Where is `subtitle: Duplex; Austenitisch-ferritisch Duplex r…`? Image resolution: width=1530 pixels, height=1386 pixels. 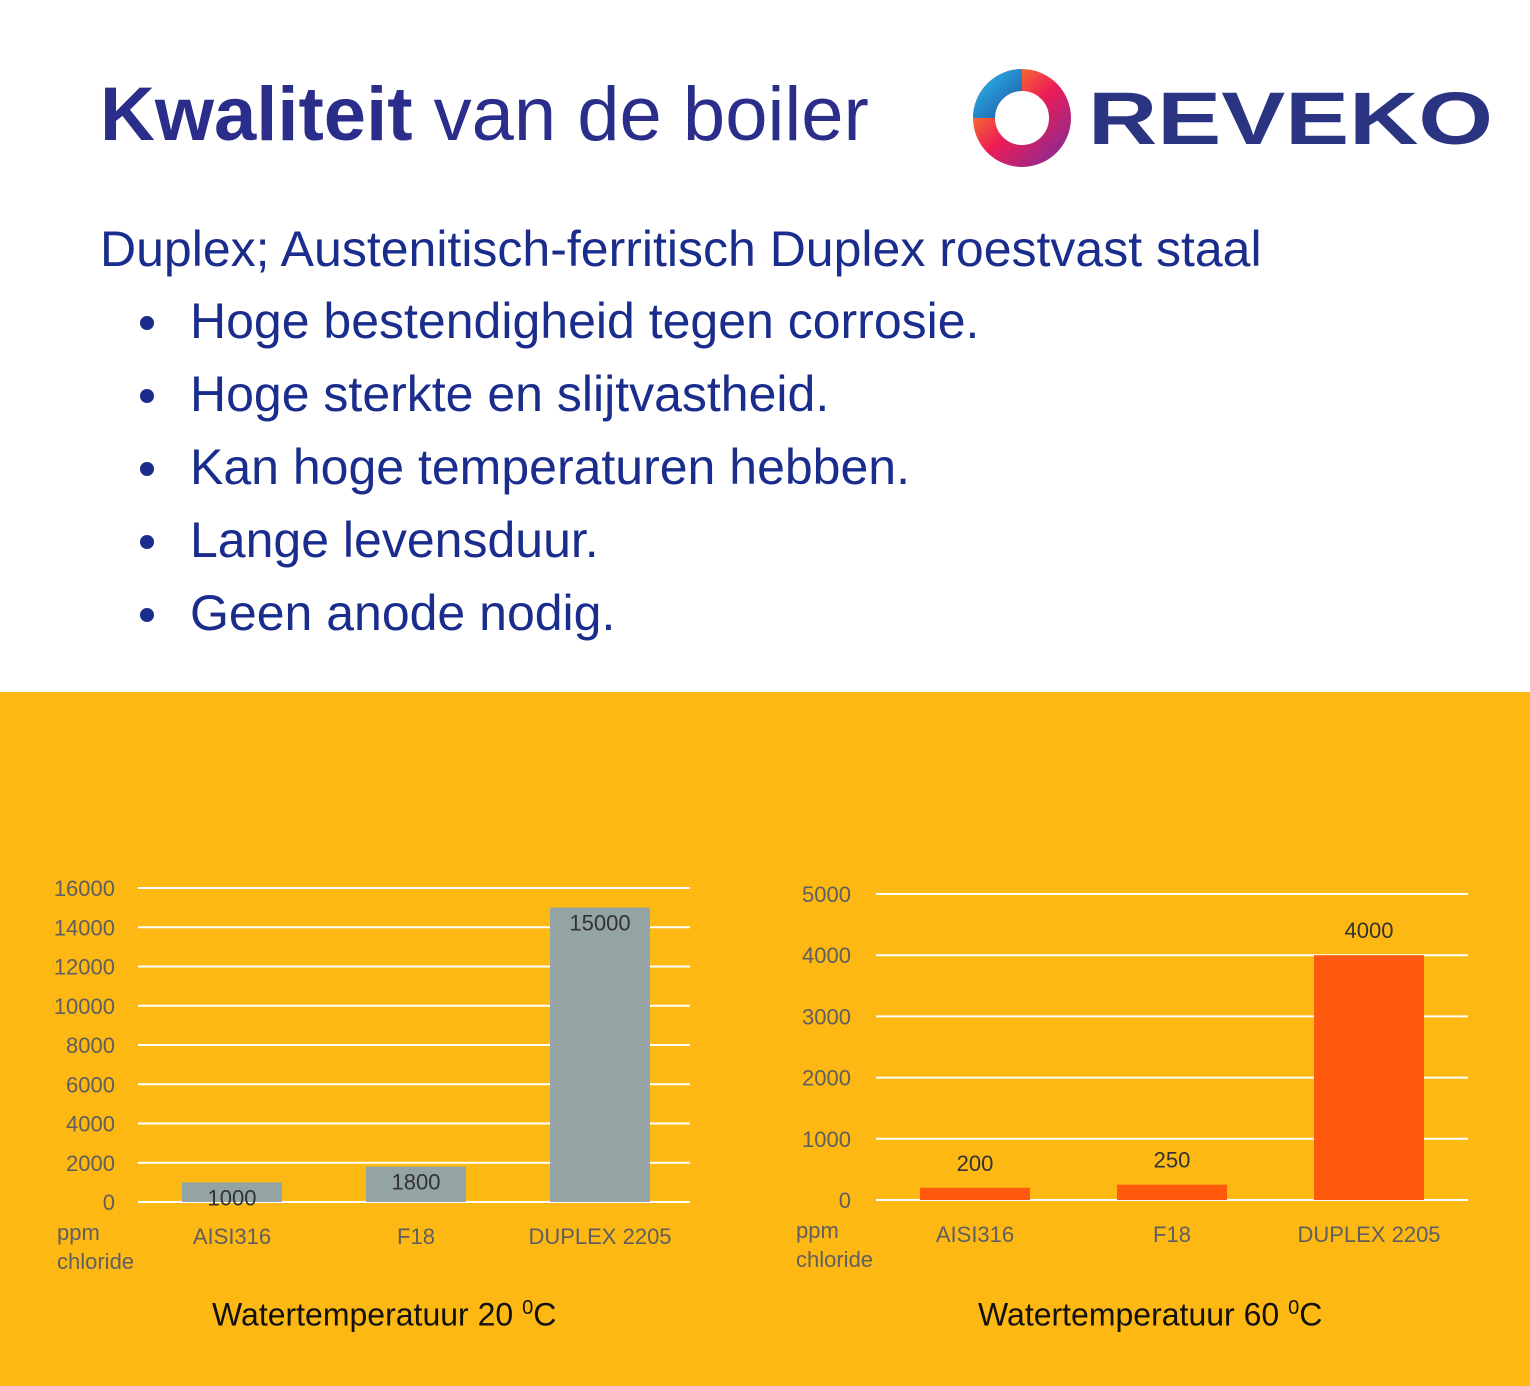
subtitle: Duplex; Austenitisch-ferritisch Duplex r… is located at coordinates (681, 249).